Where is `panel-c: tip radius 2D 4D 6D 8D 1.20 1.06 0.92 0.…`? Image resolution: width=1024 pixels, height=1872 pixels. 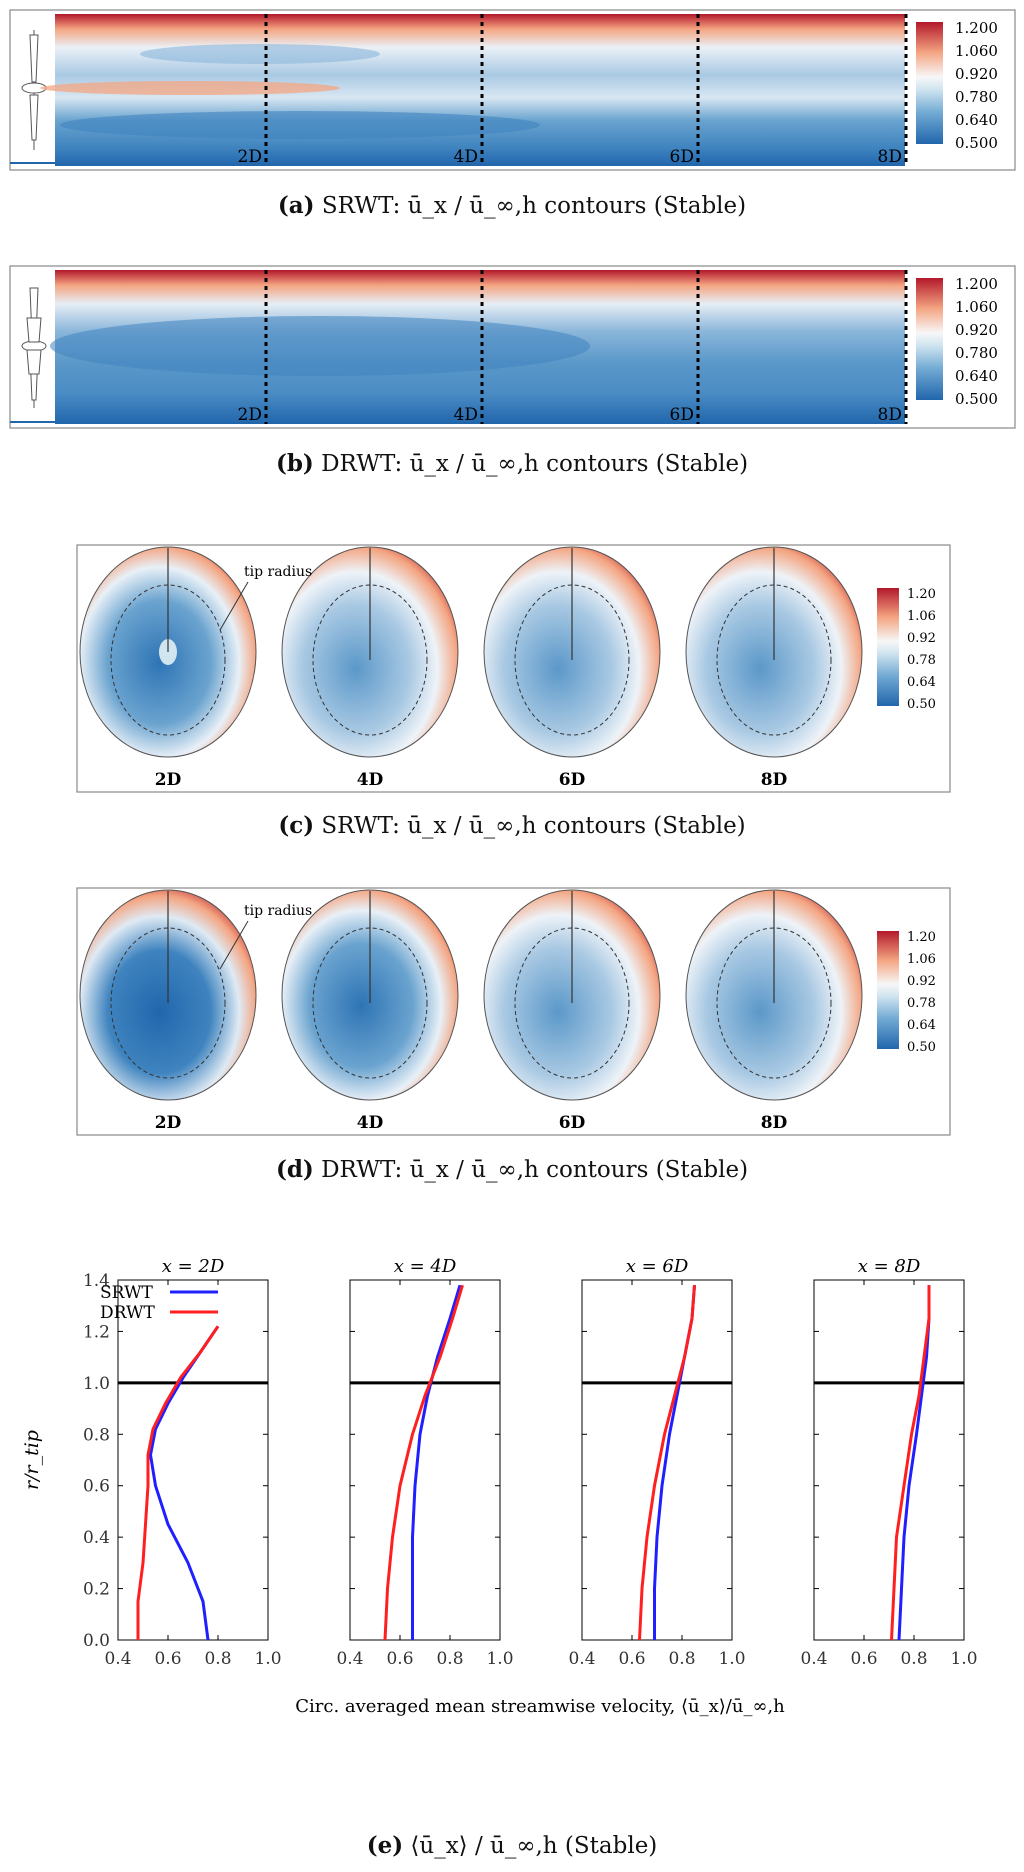
panel-c: tip radius 2D 4D 6D 8D 1.20 1.06 0.92 0.… is located at coordinates (512, 670).